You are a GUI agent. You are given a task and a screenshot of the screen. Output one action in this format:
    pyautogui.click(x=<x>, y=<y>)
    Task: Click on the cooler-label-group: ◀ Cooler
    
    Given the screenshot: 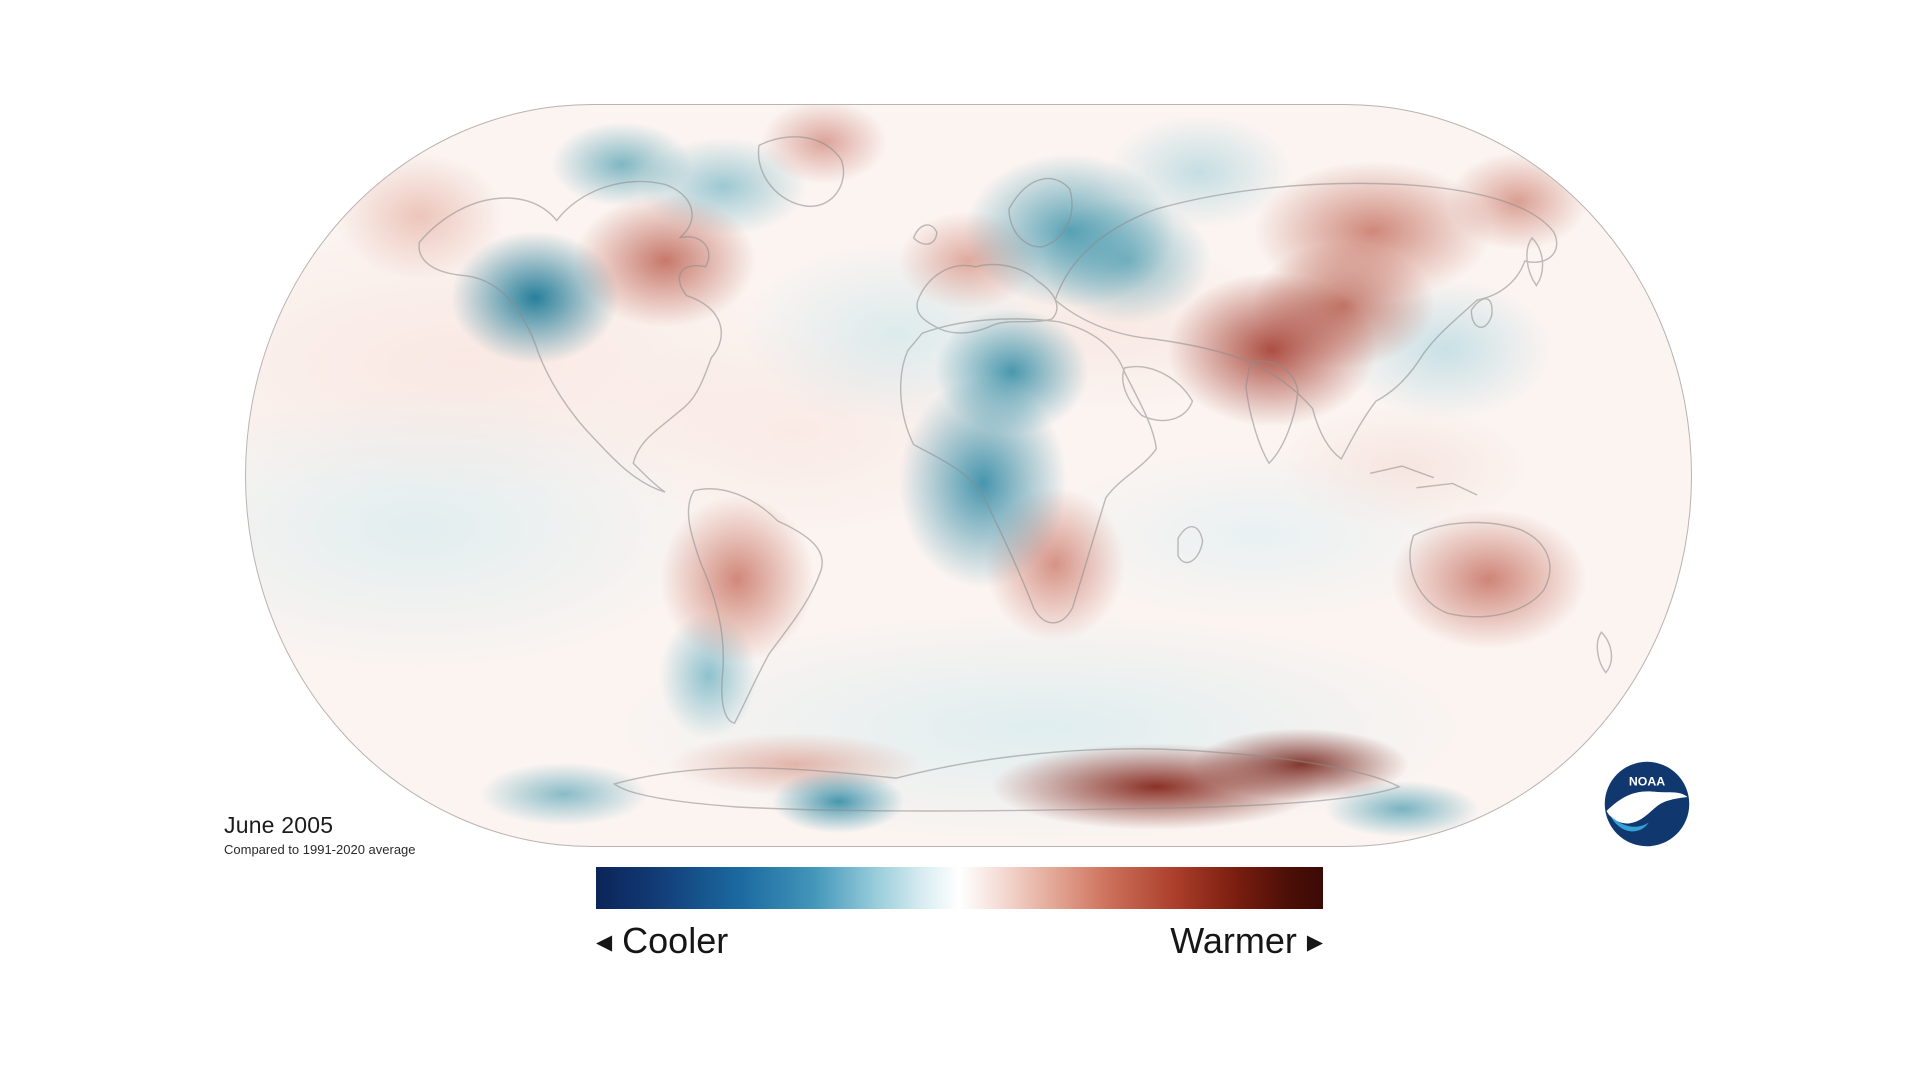 What is the action you would take?
    pyautogui.click(x=662, y=941)
    